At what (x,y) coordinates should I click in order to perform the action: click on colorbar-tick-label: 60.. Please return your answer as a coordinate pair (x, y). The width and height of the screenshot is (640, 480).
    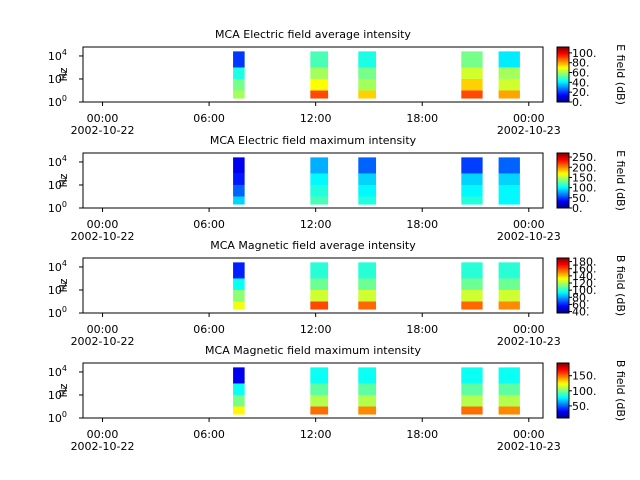
    Looking at the image, I should click on (581, 73).